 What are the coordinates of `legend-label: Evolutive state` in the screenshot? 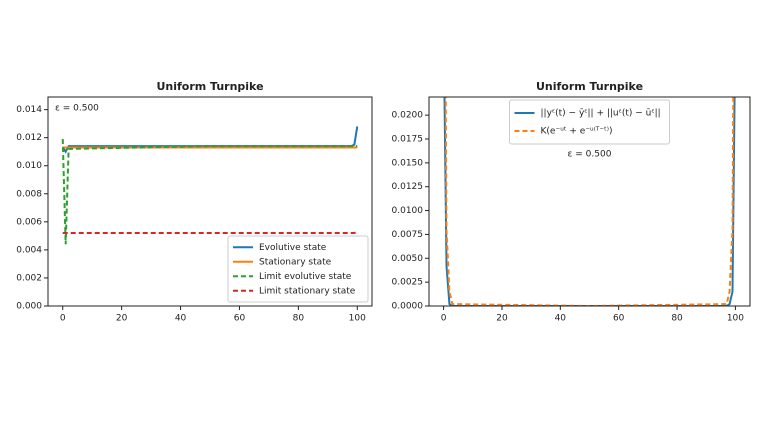 It's located at (293, 248).